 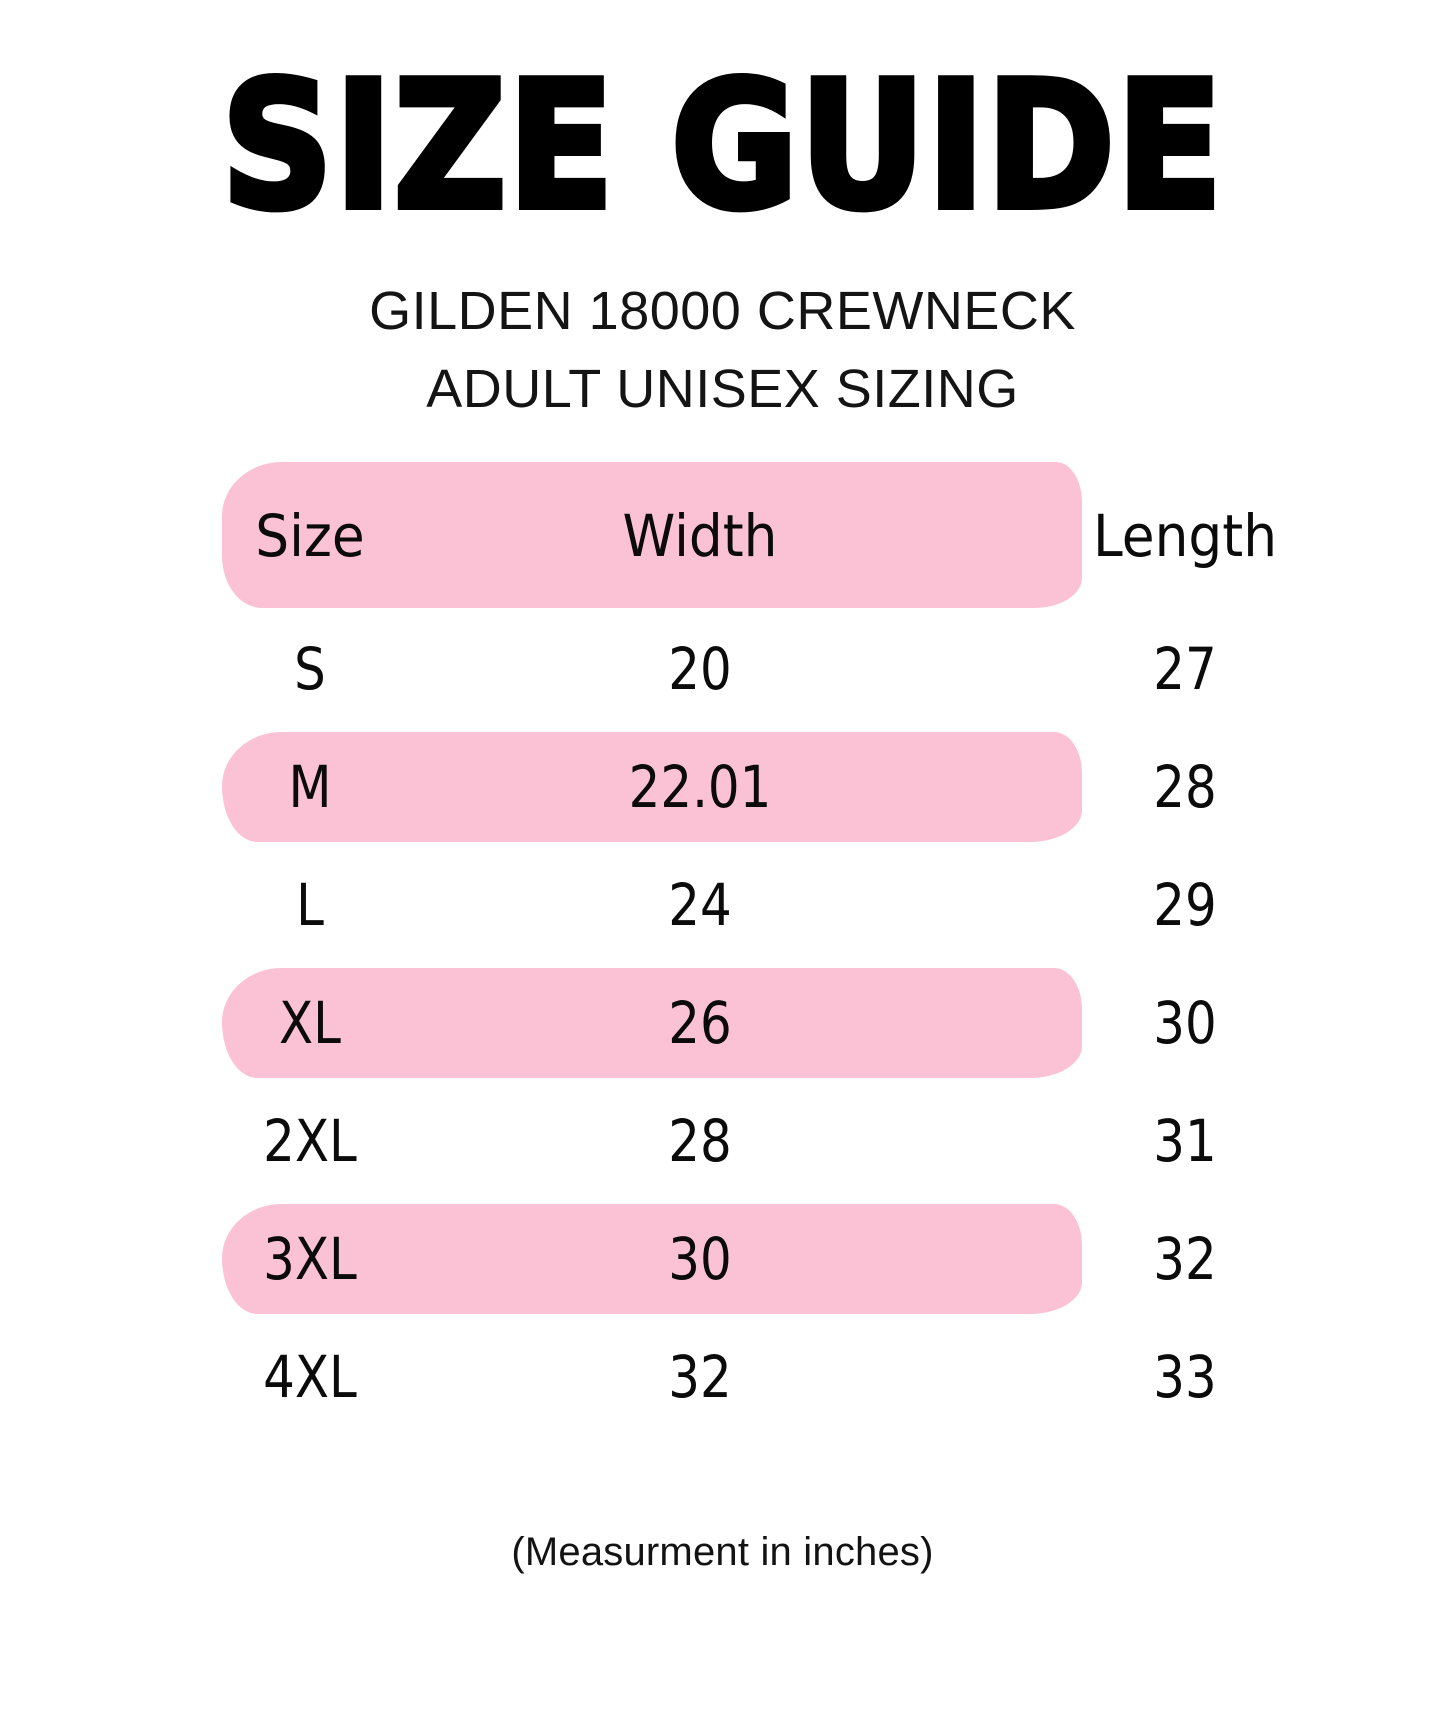 I want to click on cell-length: 32, so click(x=1185, y=1259).